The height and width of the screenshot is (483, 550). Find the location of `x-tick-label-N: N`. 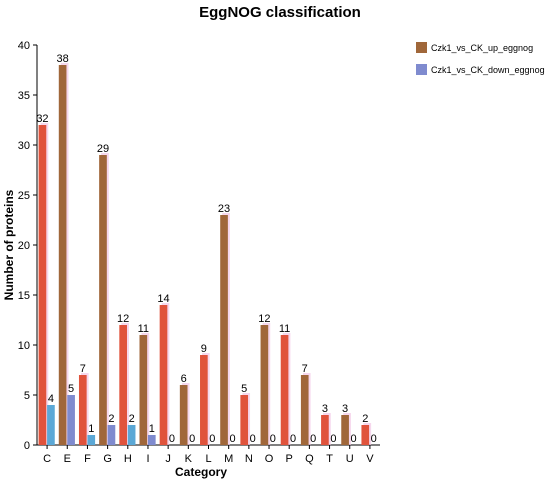

x-tick-label-N: N is located at coordinates (249, 459).